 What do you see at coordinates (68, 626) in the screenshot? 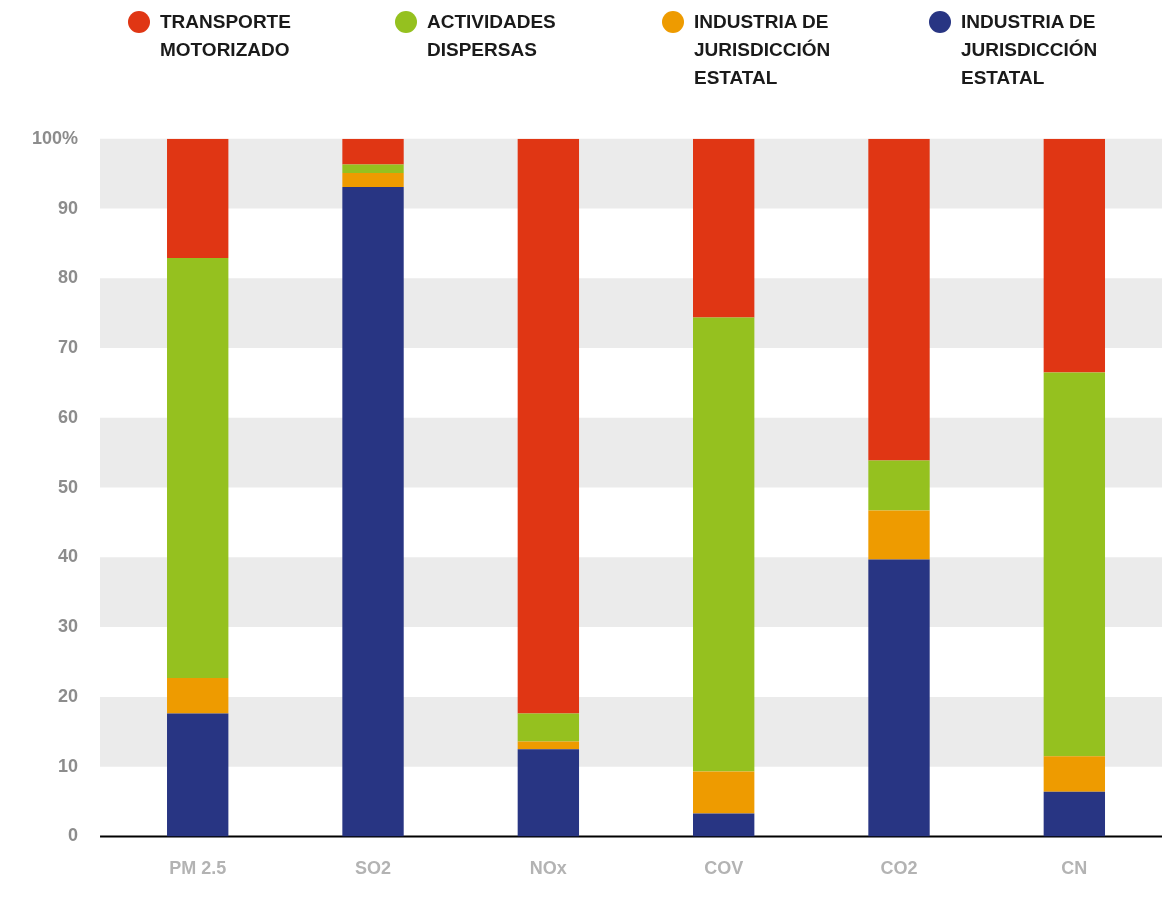
I see `y-tick-label: 30` at bounding box center [68, 626].